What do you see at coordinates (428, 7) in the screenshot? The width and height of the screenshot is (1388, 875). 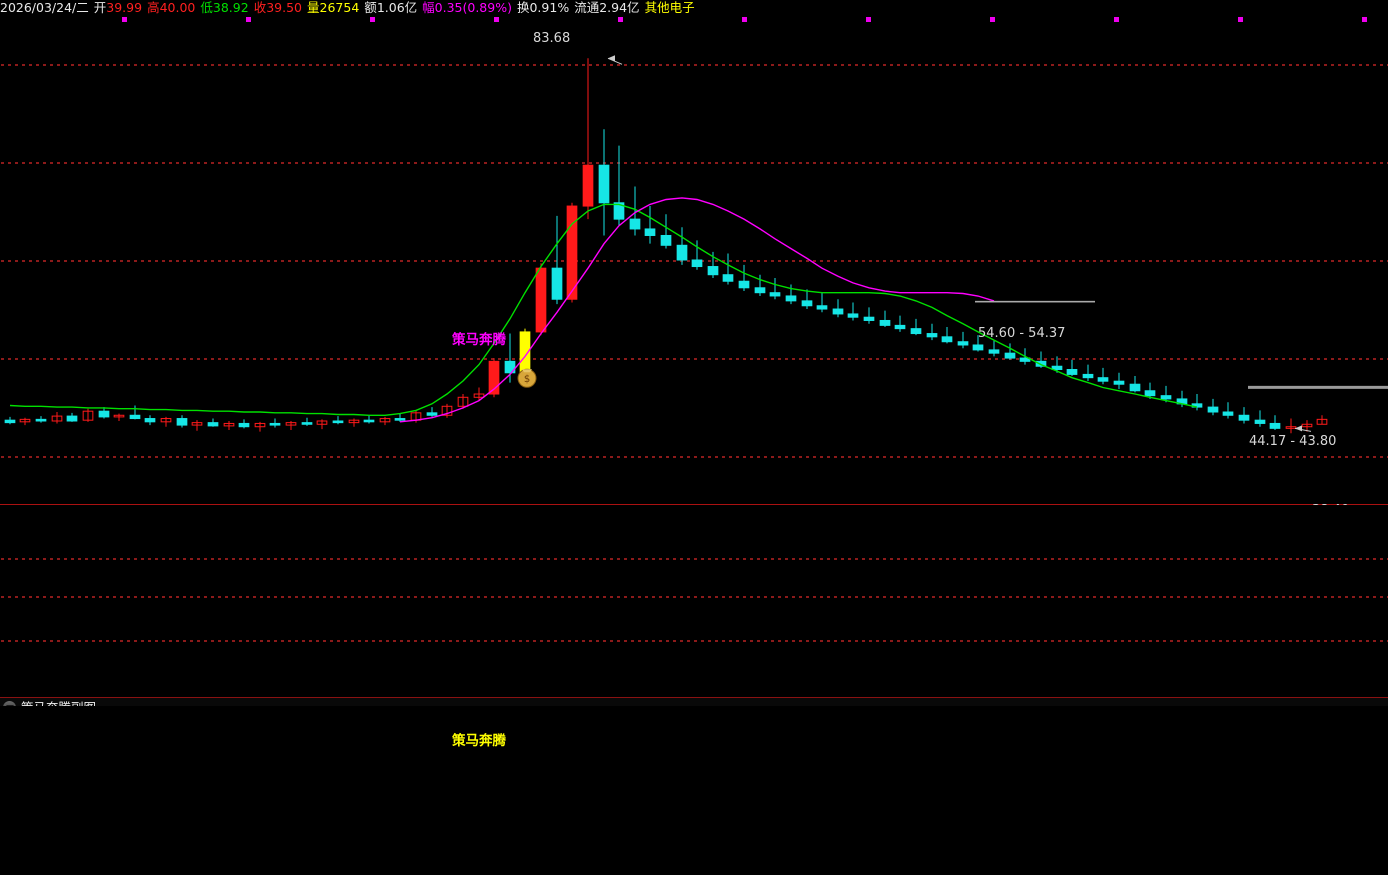 I see `quote-change-label: 幅` at bounding box center [428, 7].